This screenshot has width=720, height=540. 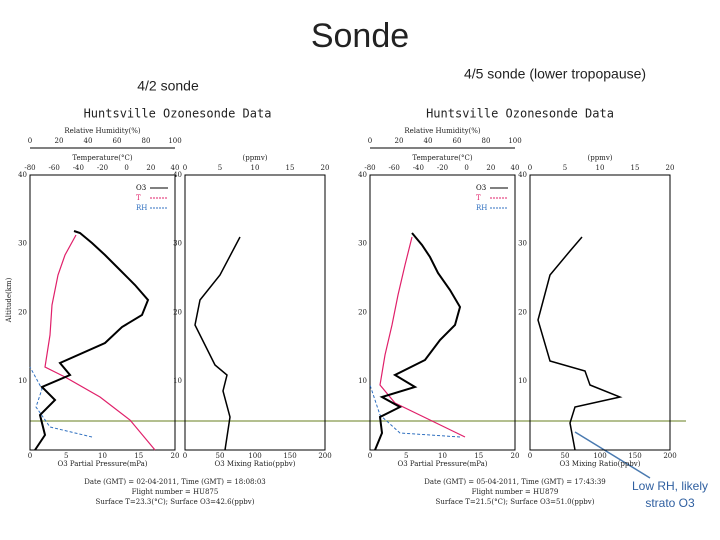 I want to click on mr-axis-label: O3 Mixing Ratio(ppbv), so click(x=255, y=464).